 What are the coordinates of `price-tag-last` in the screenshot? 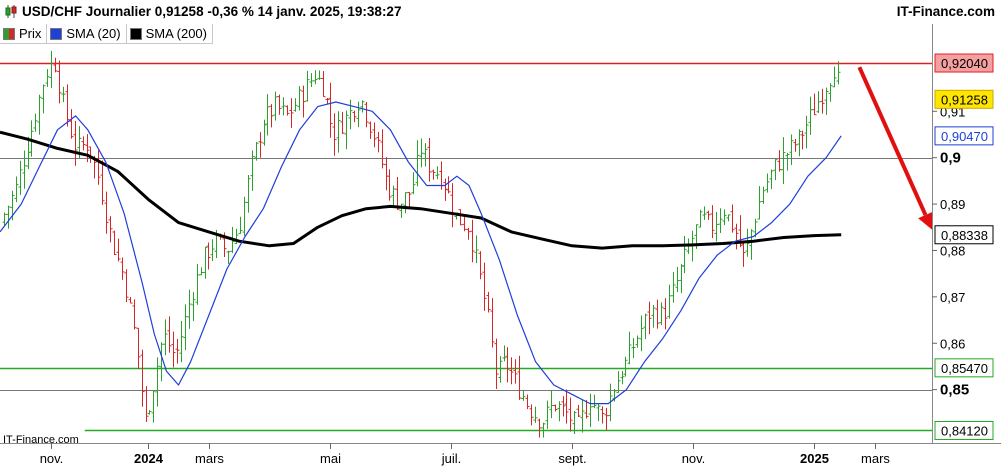 It's located at (964, 99).